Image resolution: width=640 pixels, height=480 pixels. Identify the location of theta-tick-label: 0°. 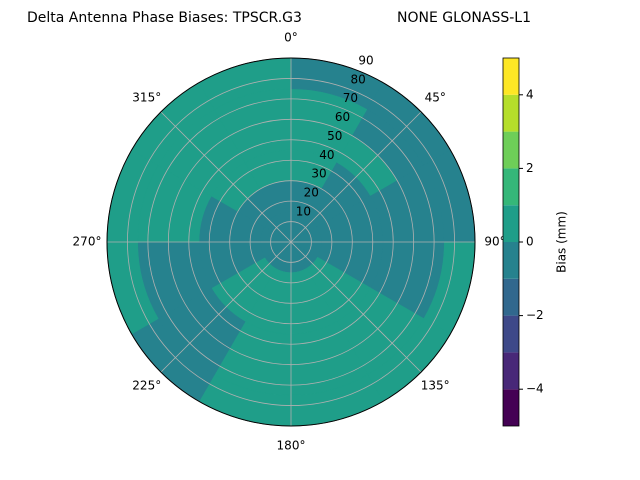
(291, 38).